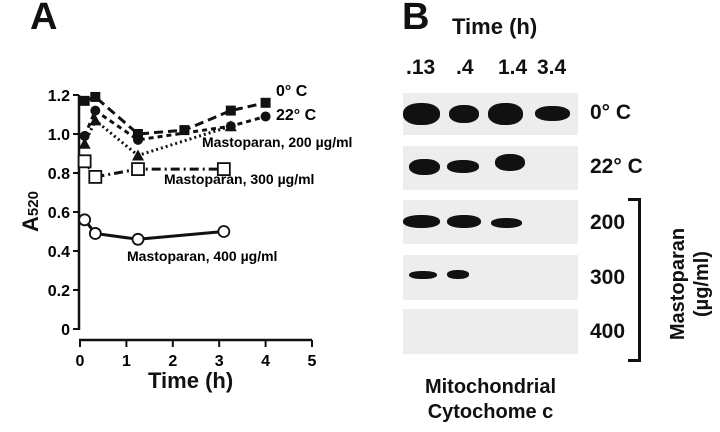 This screenshot has width=720, height=432. What do you see at coordinates (59, 135) in the screenshot?
I see `y-tick-label: 1.0` at bounding box center [59, 135].